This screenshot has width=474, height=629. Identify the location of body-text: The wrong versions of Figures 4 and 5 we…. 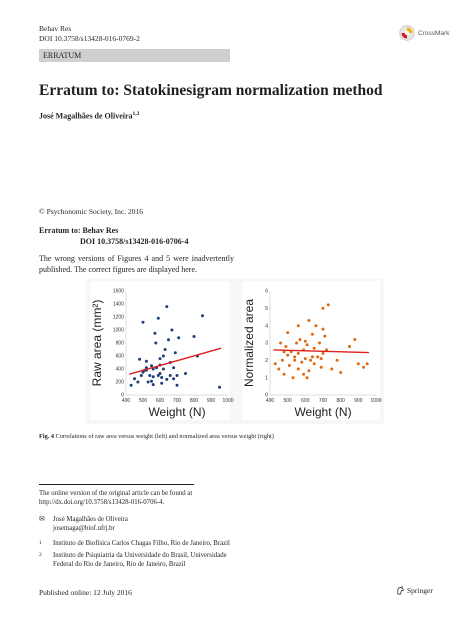
(136, 264).